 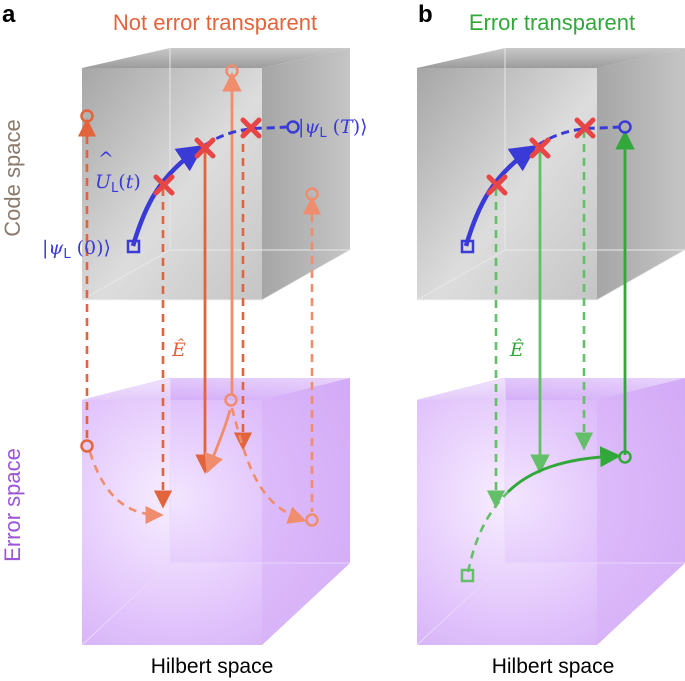 I want to click on error-space-label: Error space, so click(x=12, y=505).